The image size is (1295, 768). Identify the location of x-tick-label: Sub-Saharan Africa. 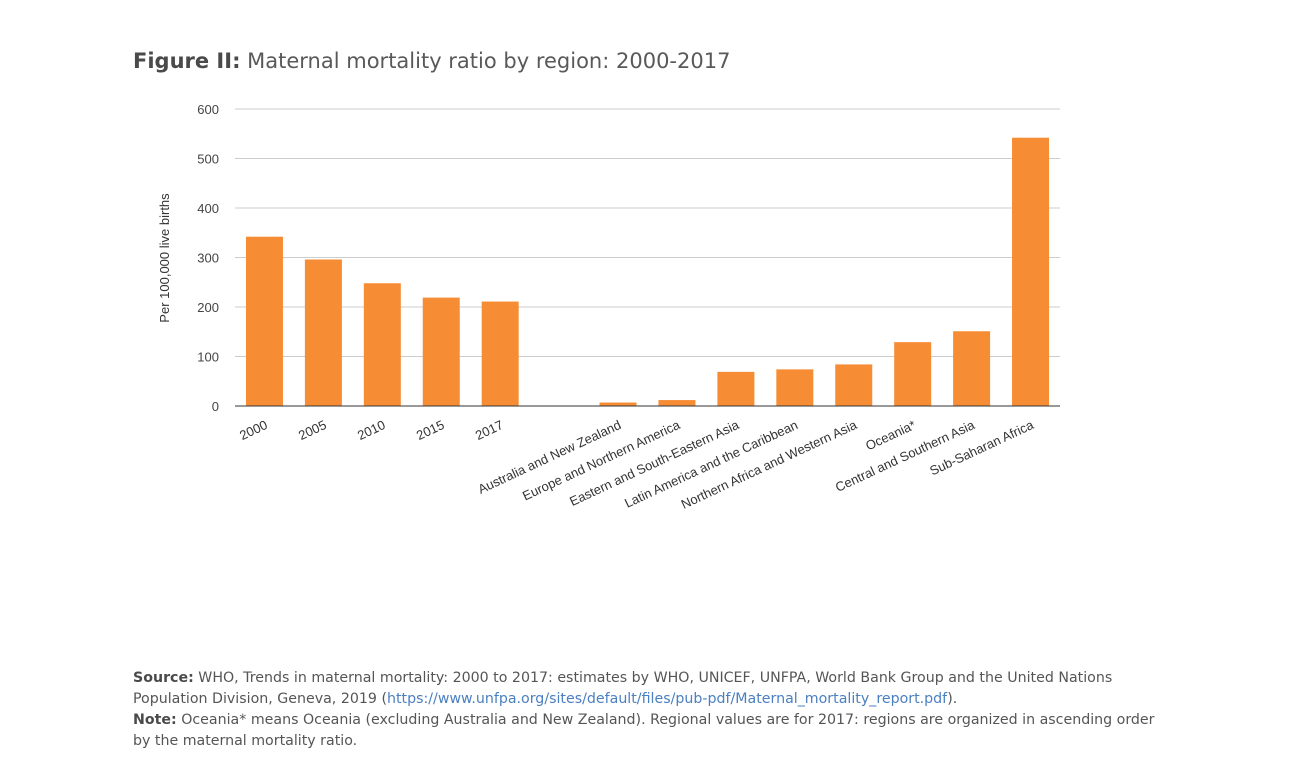
(981, 448).